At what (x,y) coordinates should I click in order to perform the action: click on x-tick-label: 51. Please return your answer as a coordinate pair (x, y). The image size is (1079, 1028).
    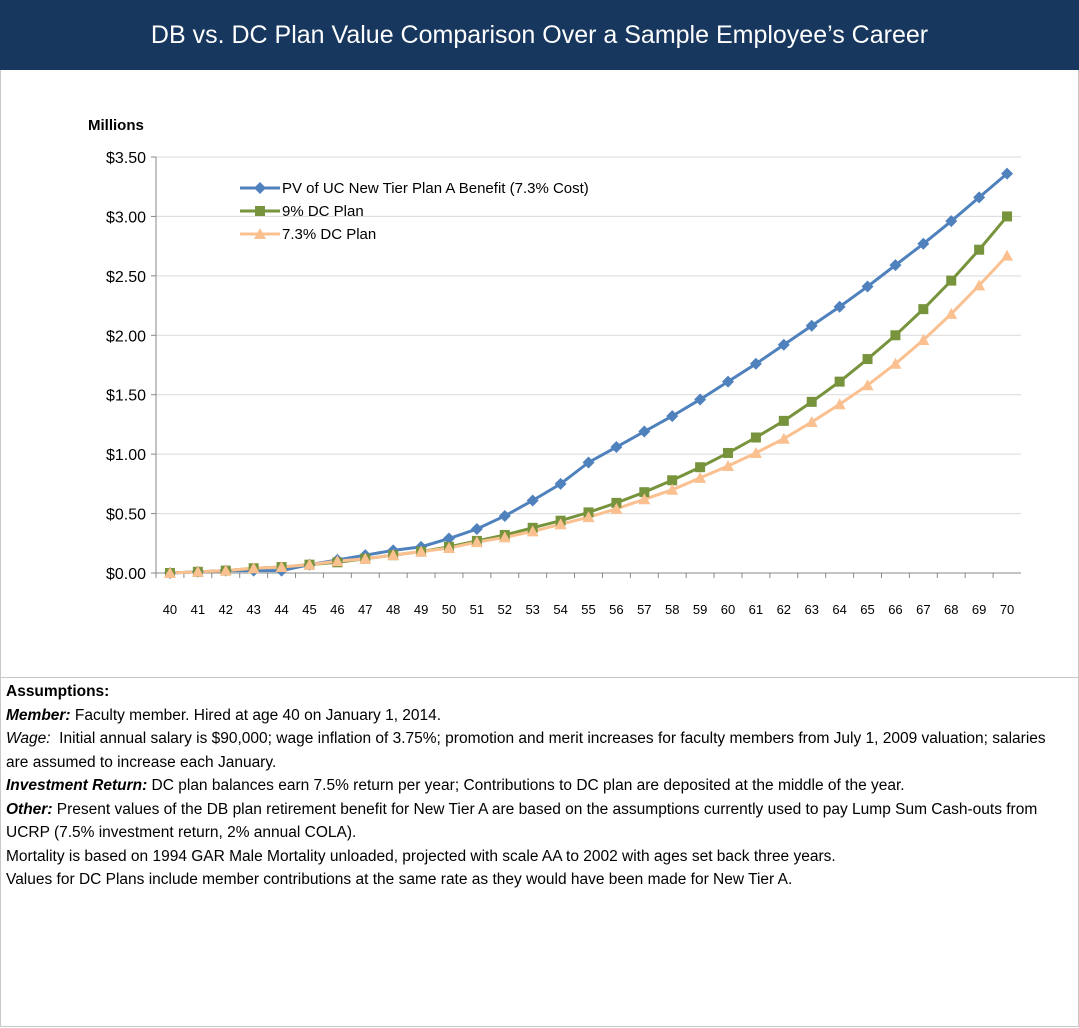
    Looking at the image, I should click on (477, 609).